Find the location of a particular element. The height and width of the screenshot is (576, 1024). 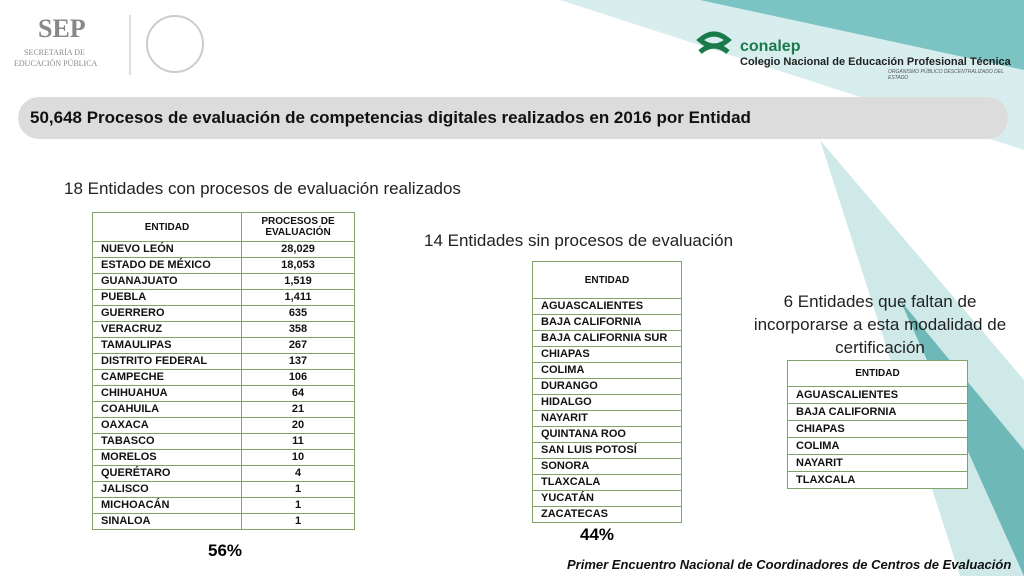

row: CAMPECHE 106 is located at coordinates (223, 377).